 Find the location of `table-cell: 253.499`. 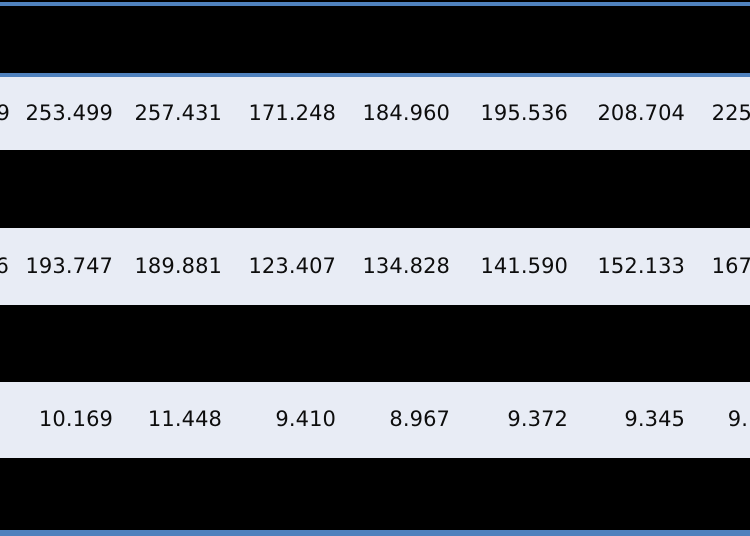

table-cell: 253.499 is located at coordinates (69, 113).